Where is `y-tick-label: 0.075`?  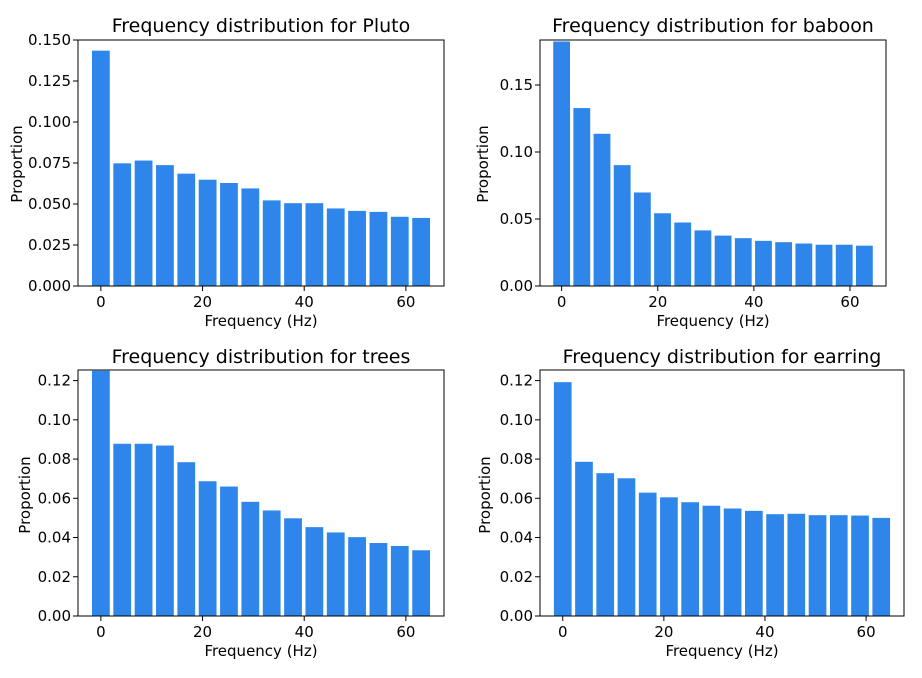
y-tick-label: 0.075 is located at coordinates (49, 163).